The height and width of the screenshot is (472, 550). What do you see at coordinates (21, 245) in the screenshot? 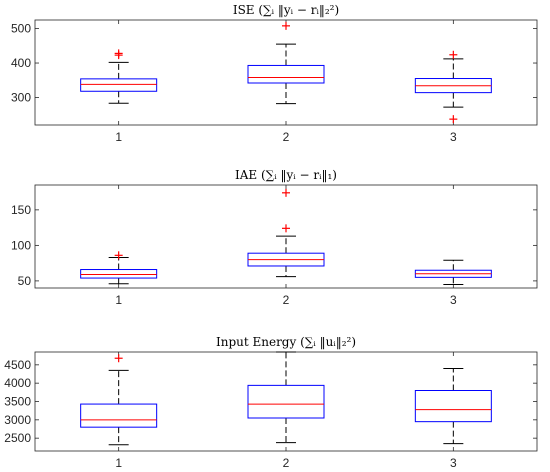
I see `y-tick-label: 100` at bounding box center [21, 245].